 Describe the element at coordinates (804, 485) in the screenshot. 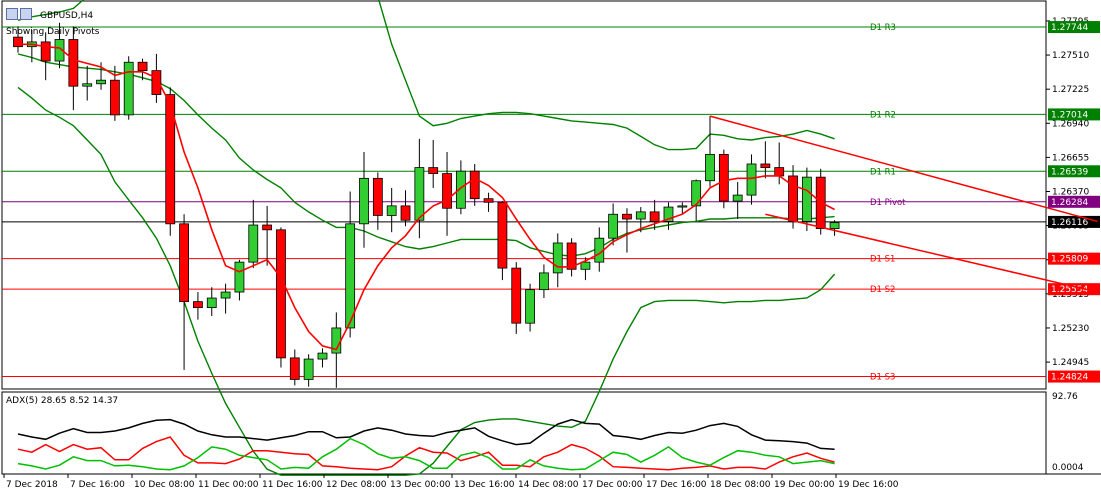

I see `time-tick-label: 19 Dec 00:00` at that location.